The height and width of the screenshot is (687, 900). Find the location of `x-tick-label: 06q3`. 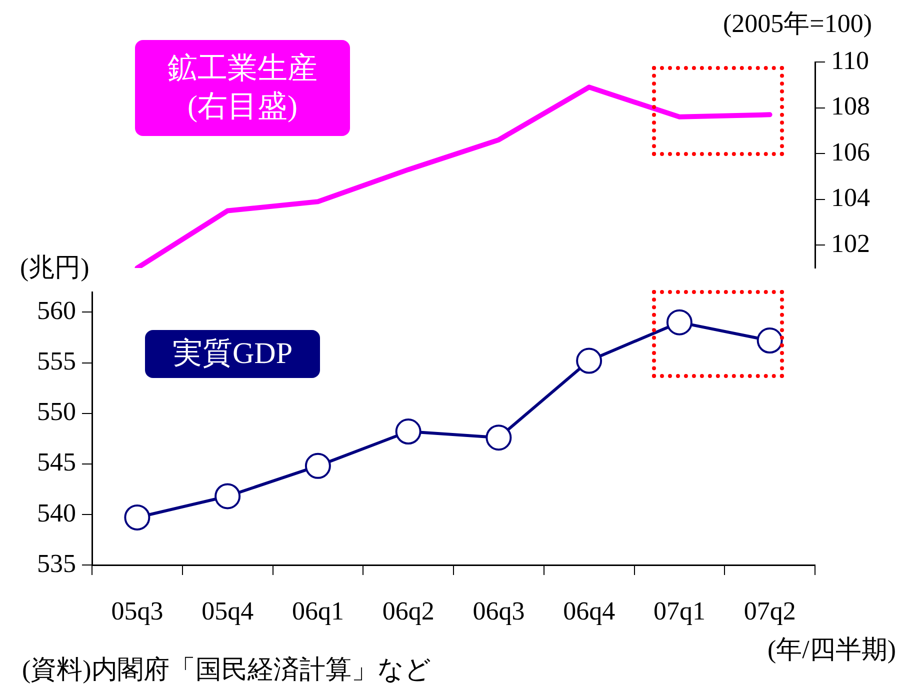

x-tick-label: 06q3 is located at coordinates (498, 611).